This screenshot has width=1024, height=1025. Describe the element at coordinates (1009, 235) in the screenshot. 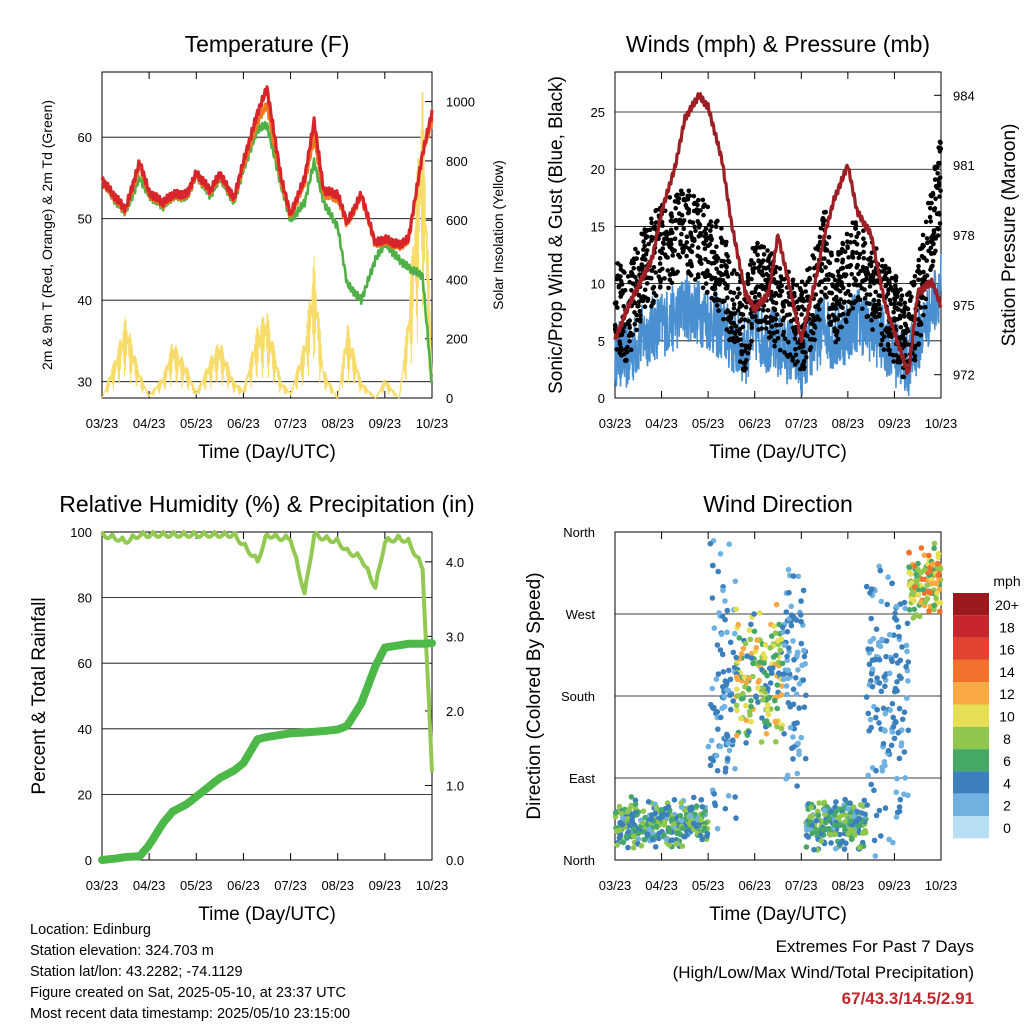

I see `y2-axis-label: Station Pressure (Maroon)` at that location.